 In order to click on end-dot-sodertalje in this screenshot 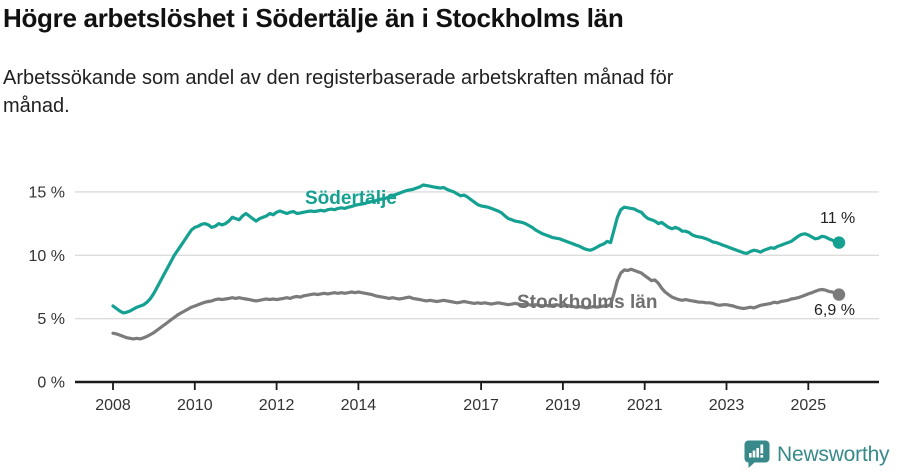, I will do `click(839, 242)`.